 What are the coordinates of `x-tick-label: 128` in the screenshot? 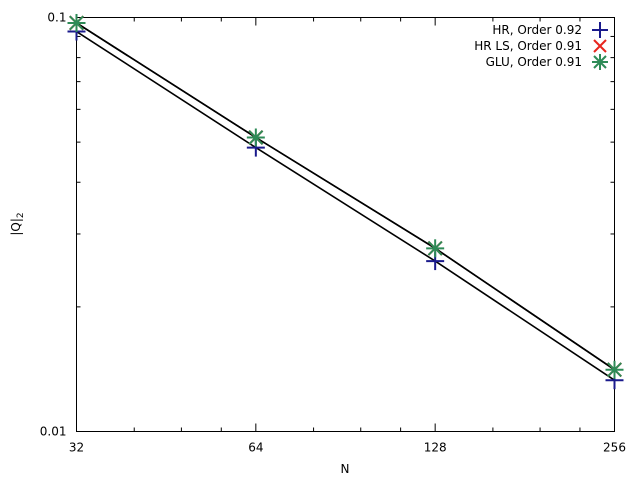 It's located at (435, 448).